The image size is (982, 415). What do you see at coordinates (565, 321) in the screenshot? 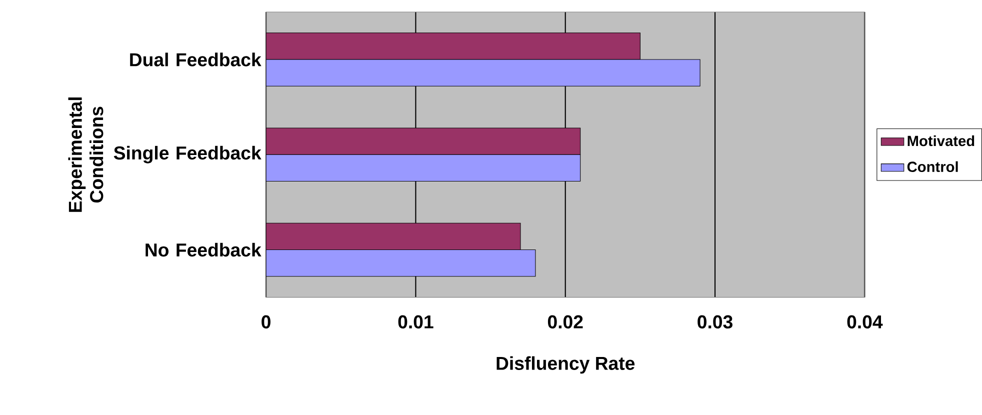
I see `x-tick-label: 0.02` at bounding box center [565, 321].